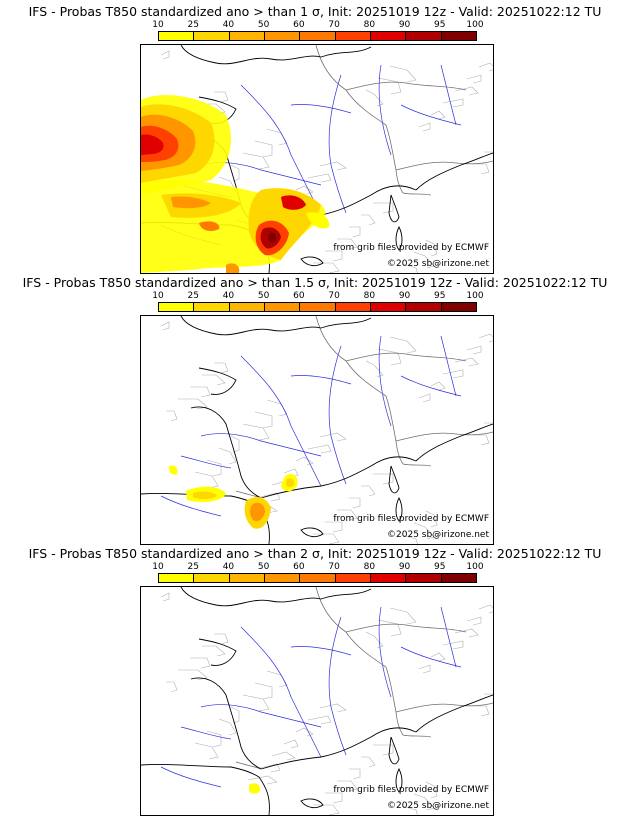 This screenshot has height=828, width=630. What do you see at coordinates (228, 567) in the screenshot?
I see `colorbar-tick-label: 40` at bounding box center [228, 567].